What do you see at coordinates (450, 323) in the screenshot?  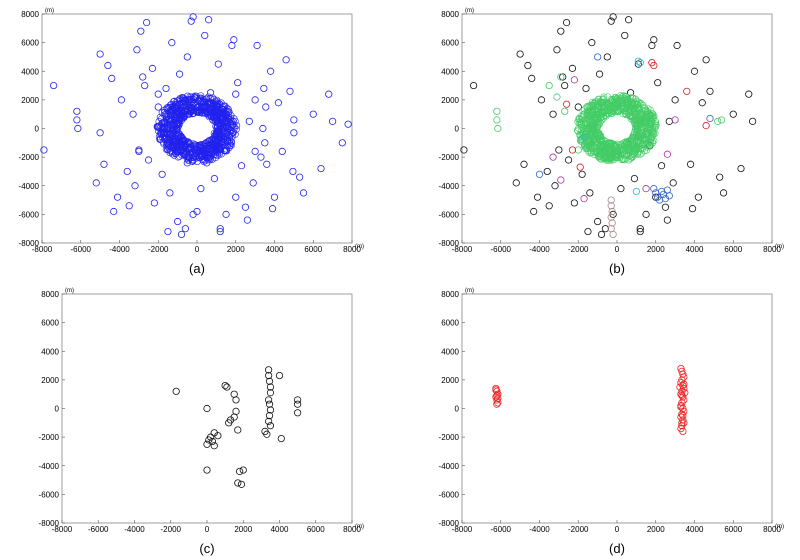 I see `y-tick-label: 6000` at bounding box center [450, 323].